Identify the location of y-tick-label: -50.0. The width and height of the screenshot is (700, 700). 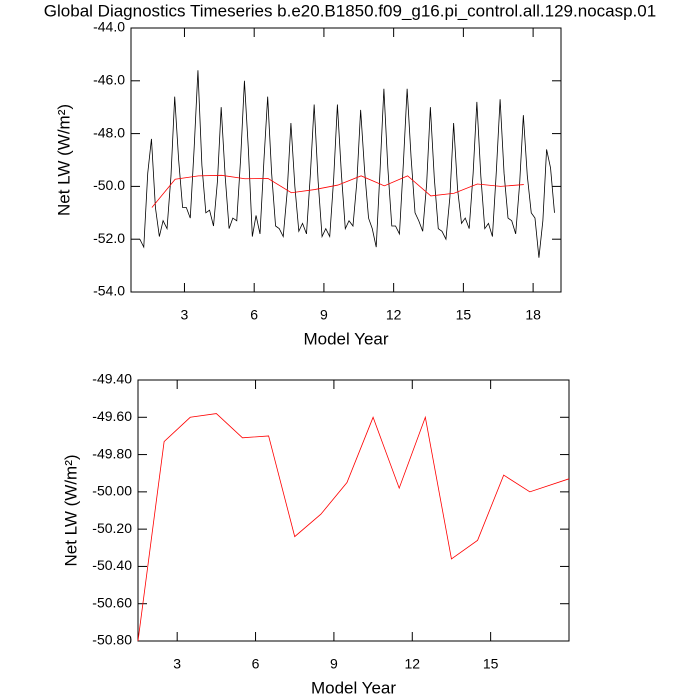
(109, 185).